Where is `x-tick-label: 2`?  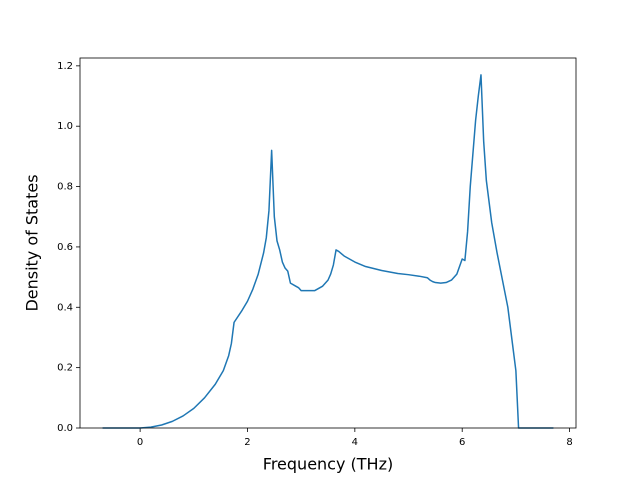
x-tick-label: 2 is located at coordinates (247, 442).